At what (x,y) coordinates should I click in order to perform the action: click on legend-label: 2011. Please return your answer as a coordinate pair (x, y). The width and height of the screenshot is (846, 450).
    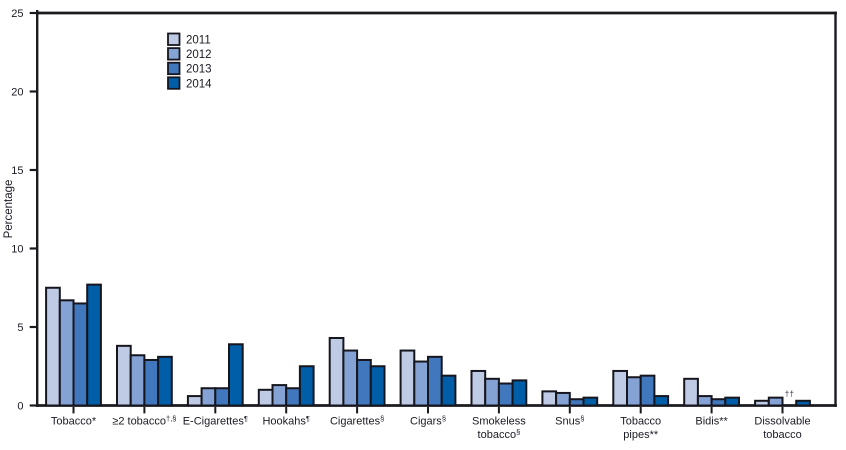
    Looking at the image, I should click on (198, 41).